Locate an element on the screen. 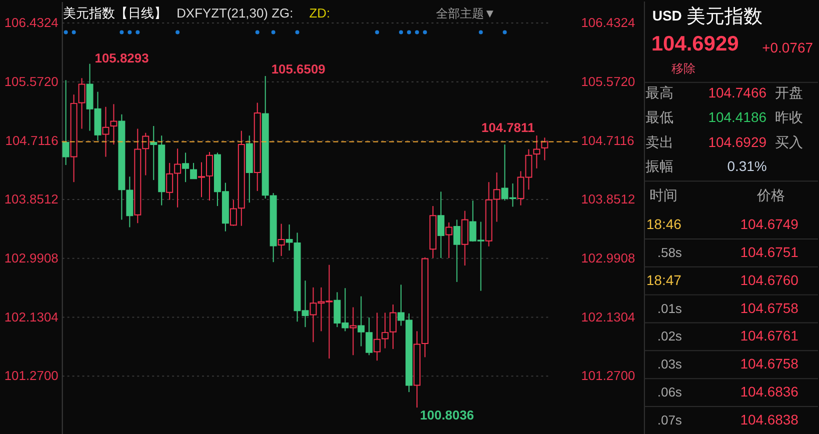 The width and height of the screenshot is (819, 434). y-tick-label: 102.9908 is located at coordinates (31, 258).